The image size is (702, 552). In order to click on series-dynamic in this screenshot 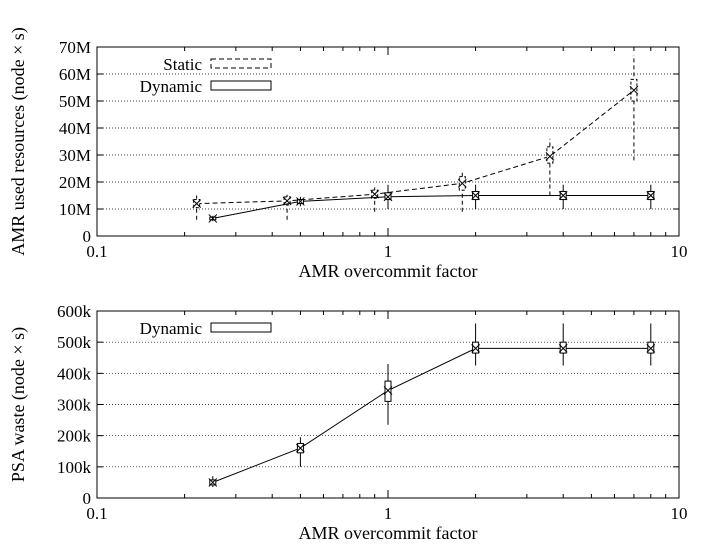, I will do `click(432, 203)`.